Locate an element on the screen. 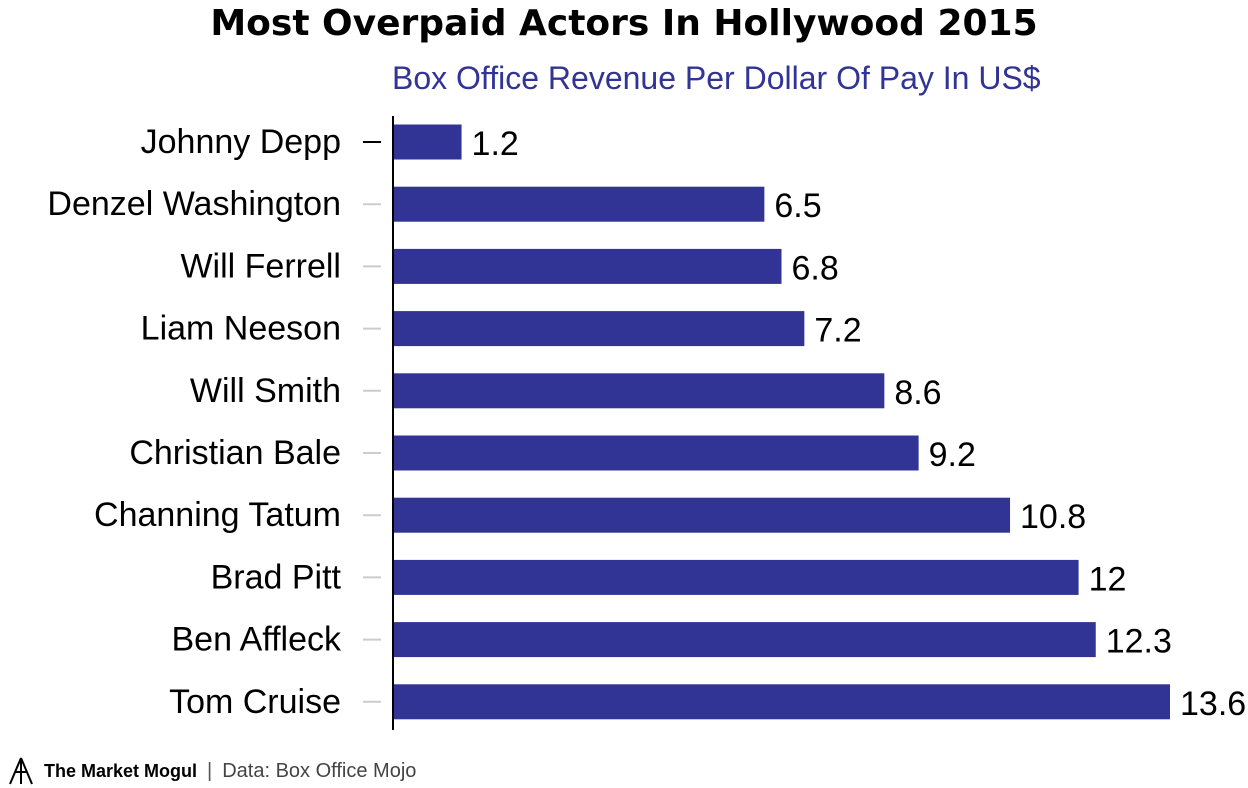 The height and width of the screenshot is (788, 1248). bar-value-label: 12 is located at coordinates (1108, 579).